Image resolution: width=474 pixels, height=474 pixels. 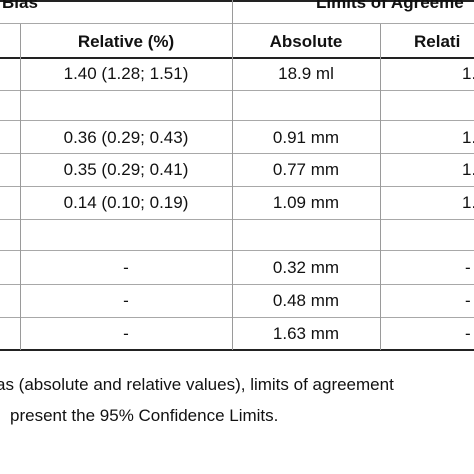 What do you see at coordinates (126, 202) in the screenshot?
I see `bias-relative-cell: 0.14 (0.10; 0.19)` at bounding box center [126, 202].